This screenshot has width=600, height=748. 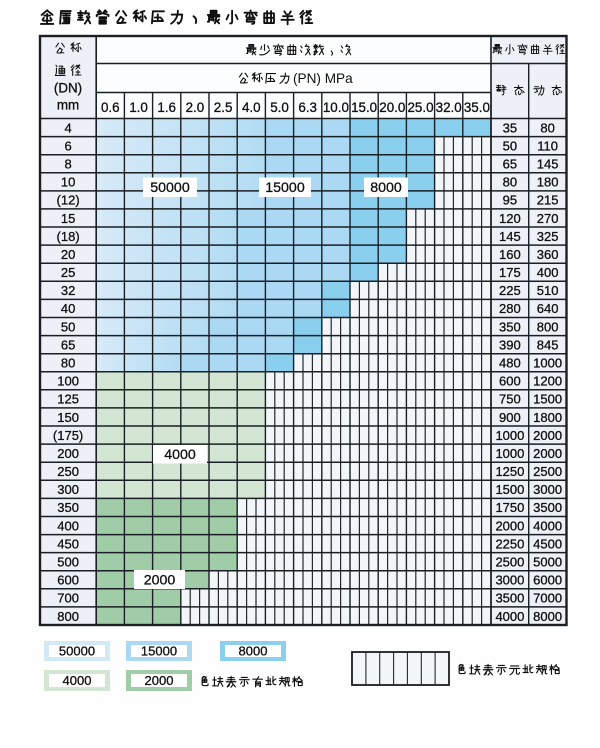 What do you see at coordinates (68, 290) in the screenshot?
I see `svg-text: 32` at bounding box center [68, 290].